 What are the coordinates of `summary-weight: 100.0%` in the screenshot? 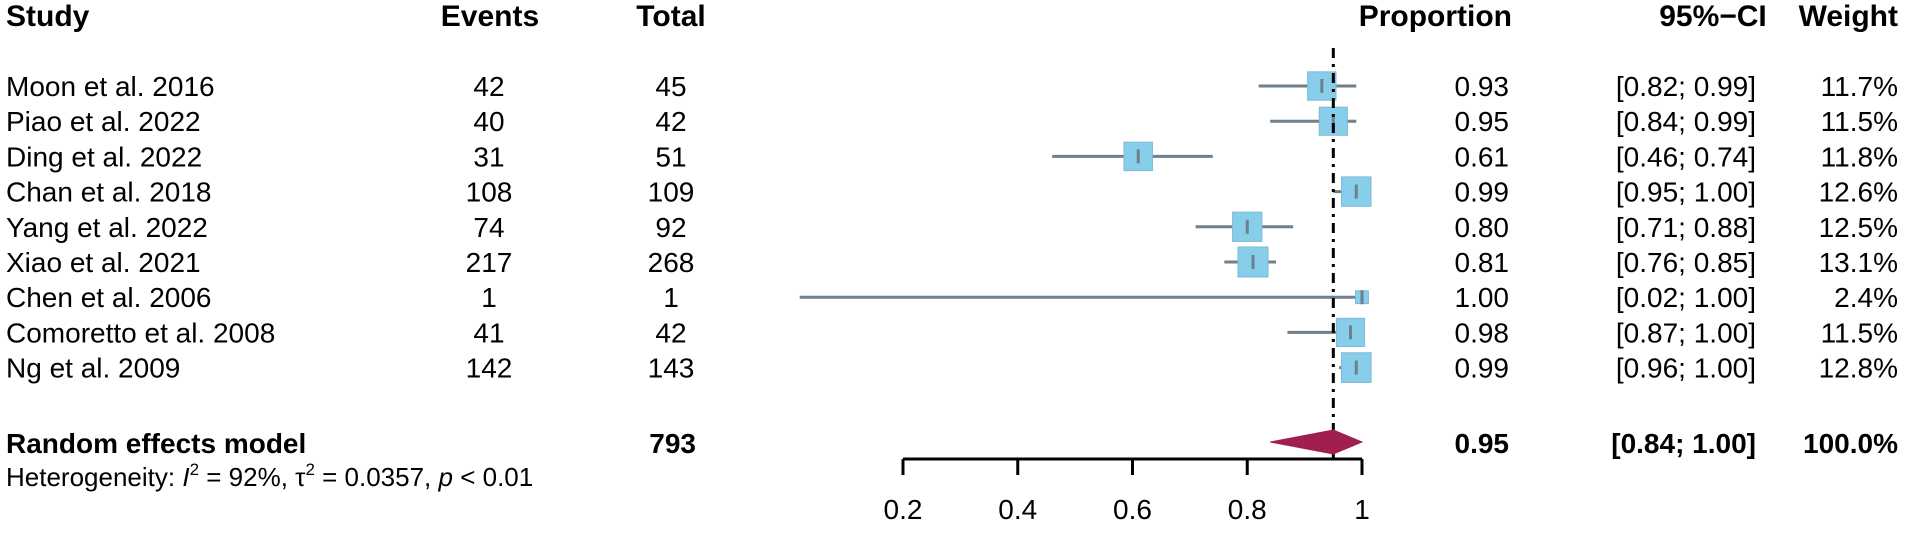 It's located at (1850, 443).